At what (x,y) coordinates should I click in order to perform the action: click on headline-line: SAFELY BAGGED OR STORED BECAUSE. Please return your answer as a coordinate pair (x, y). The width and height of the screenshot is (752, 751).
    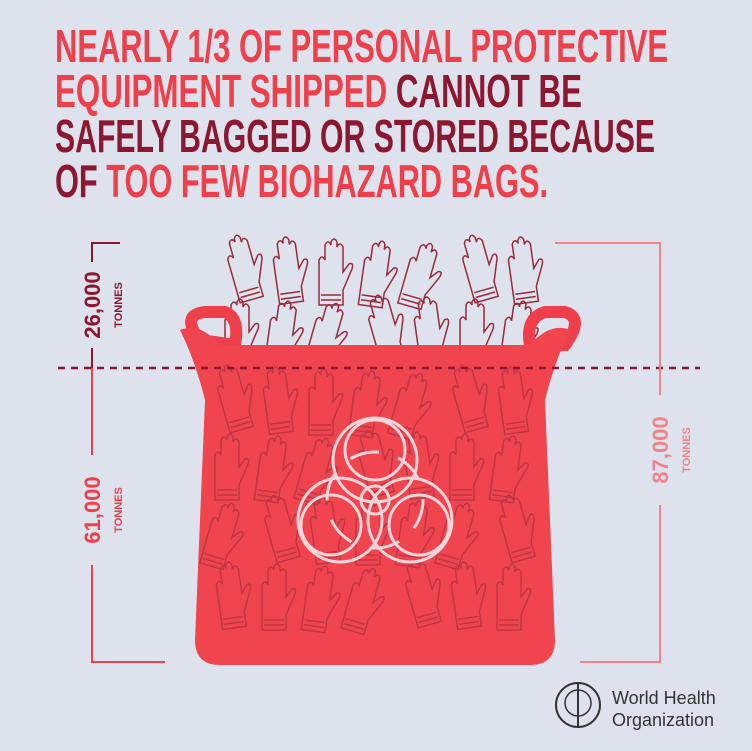
    Looking at the image, I should click on (355, 136).